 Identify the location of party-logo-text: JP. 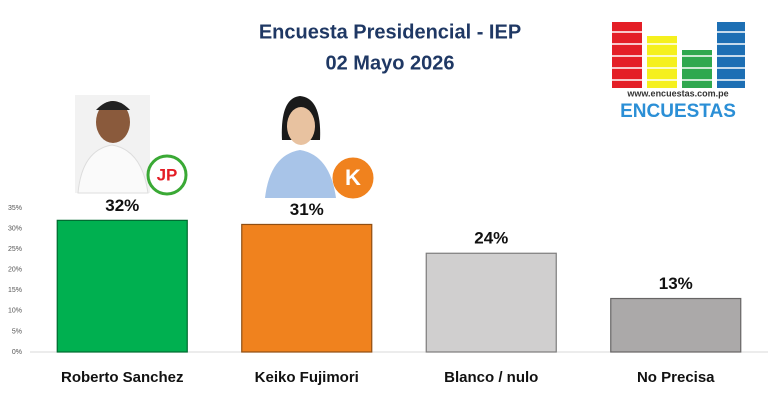
(167, 174).